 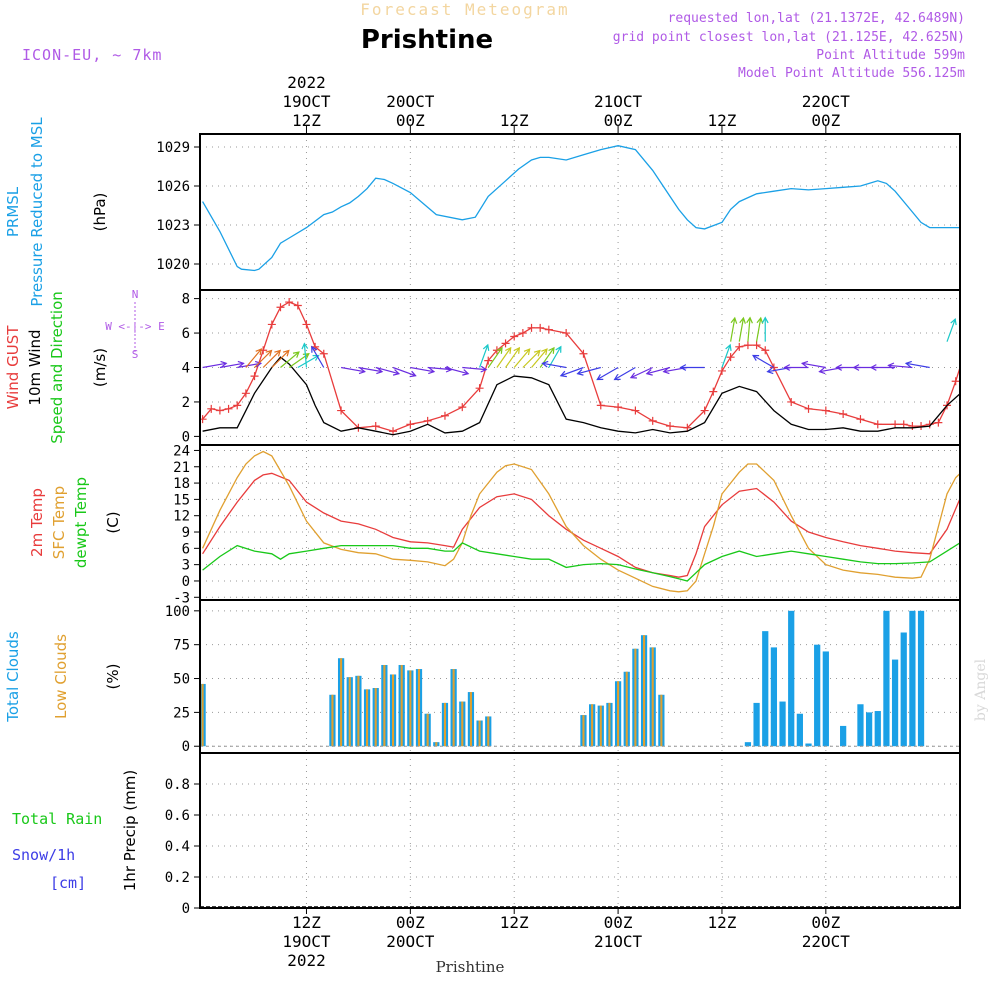 I want to click on y-tick-label: 0.4, so click(x=177, y=847).